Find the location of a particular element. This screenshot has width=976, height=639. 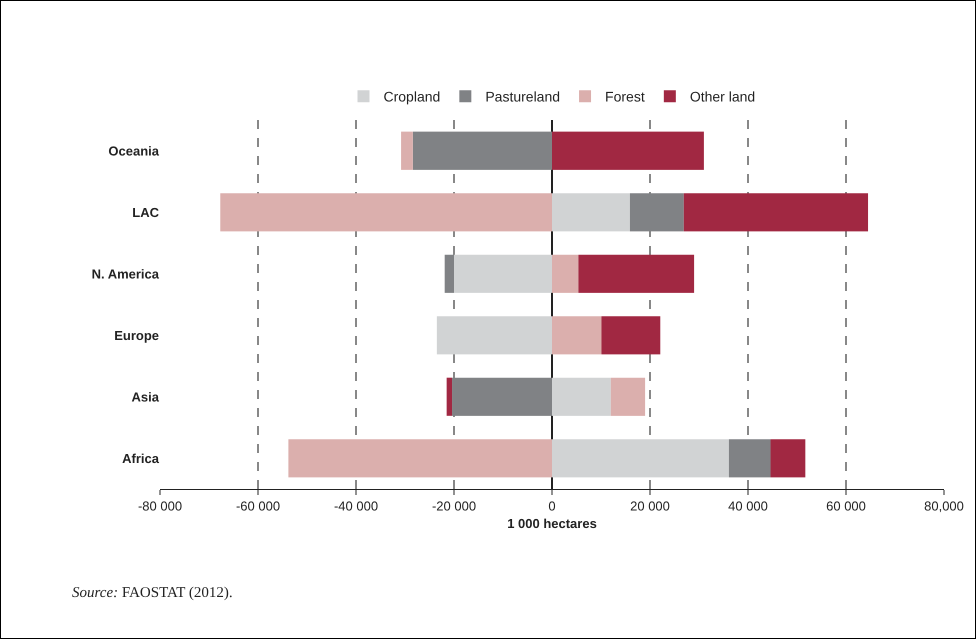

x-tick-label: 40 000 is located at coordinates (748, 506).